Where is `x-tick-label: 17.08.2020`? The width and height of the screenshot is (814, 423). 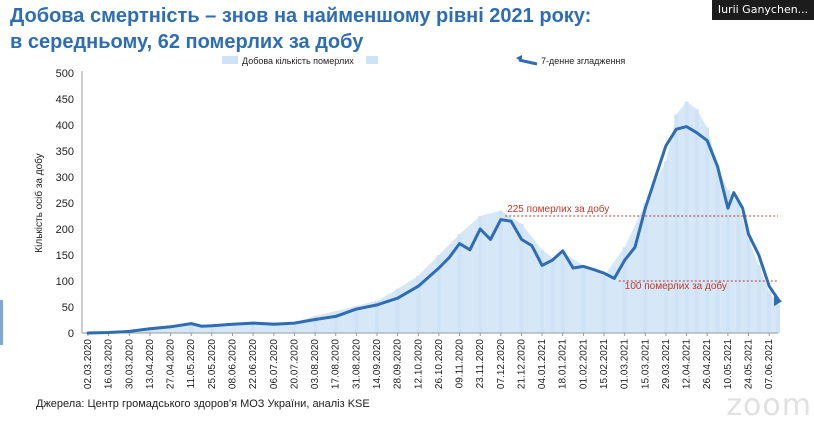
x-tick-label: 17.08.2020 is located at coordinates (336, 364).